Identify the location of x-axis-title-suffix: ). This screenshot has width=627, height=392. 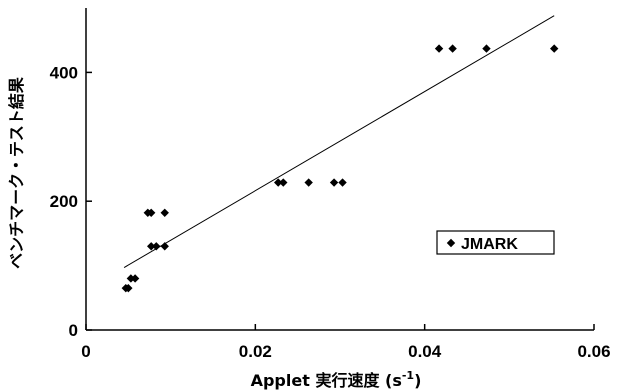
(417, 380).